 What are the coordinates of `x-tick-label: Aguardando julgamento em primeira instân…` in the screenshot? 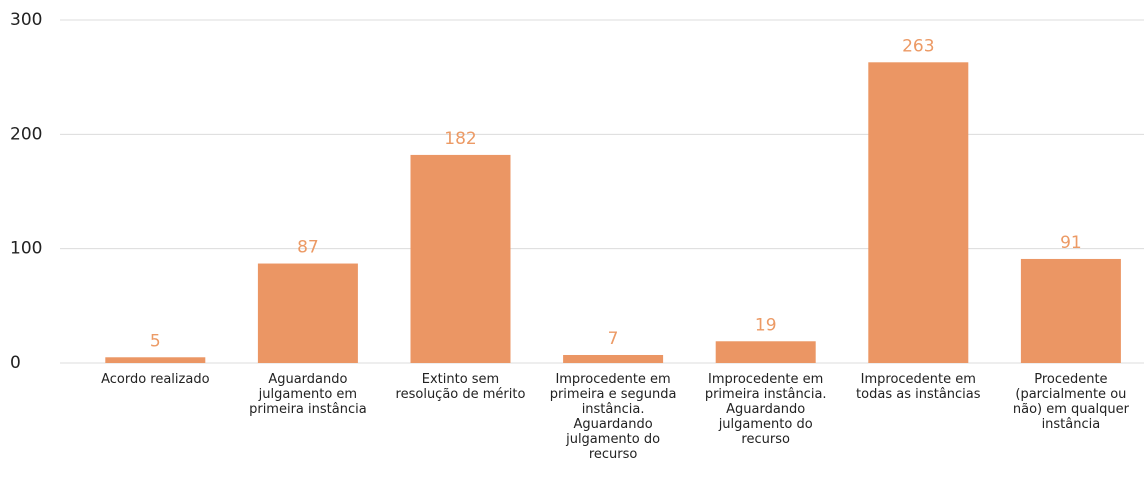 It's located at (308, 394).